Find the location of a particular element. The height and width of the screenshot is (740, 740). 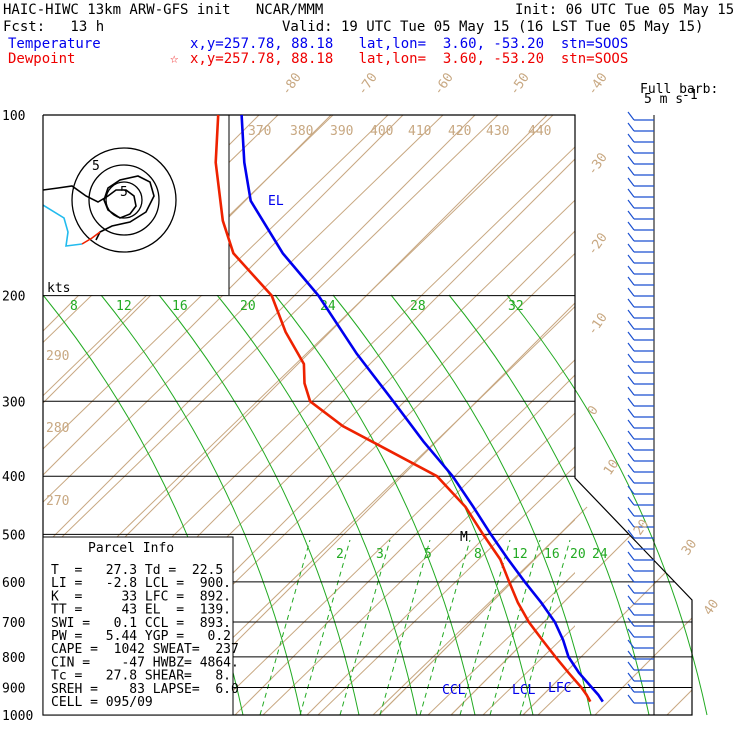

isotherm-label: 40 is located at coordinates (711, 607).